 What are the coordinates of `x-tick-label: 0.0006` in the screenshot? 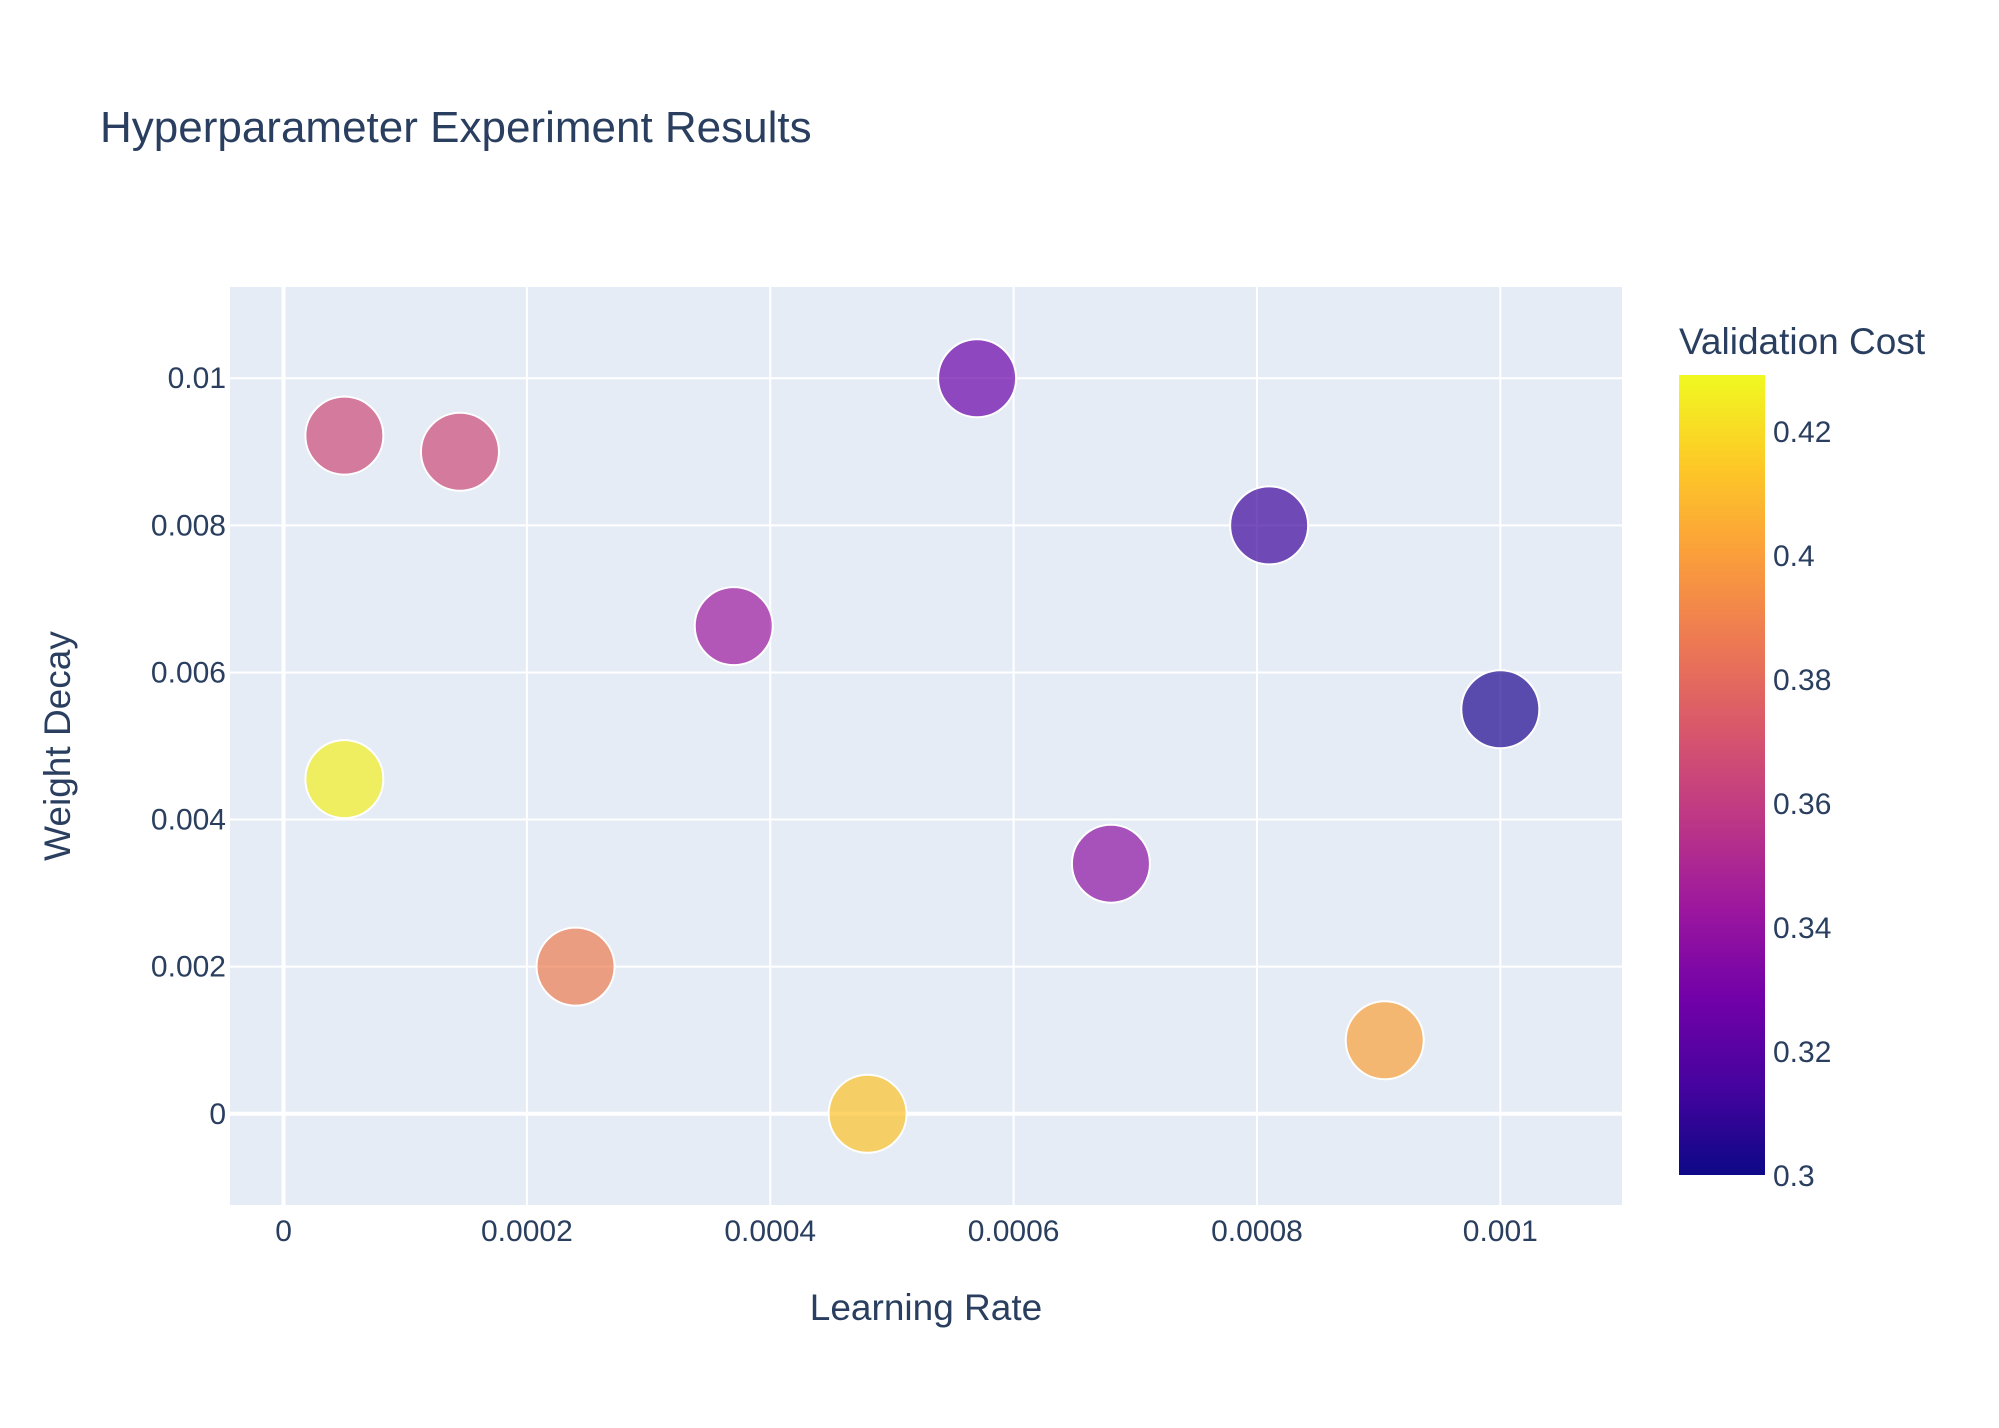 It's located at (1014, 1231).